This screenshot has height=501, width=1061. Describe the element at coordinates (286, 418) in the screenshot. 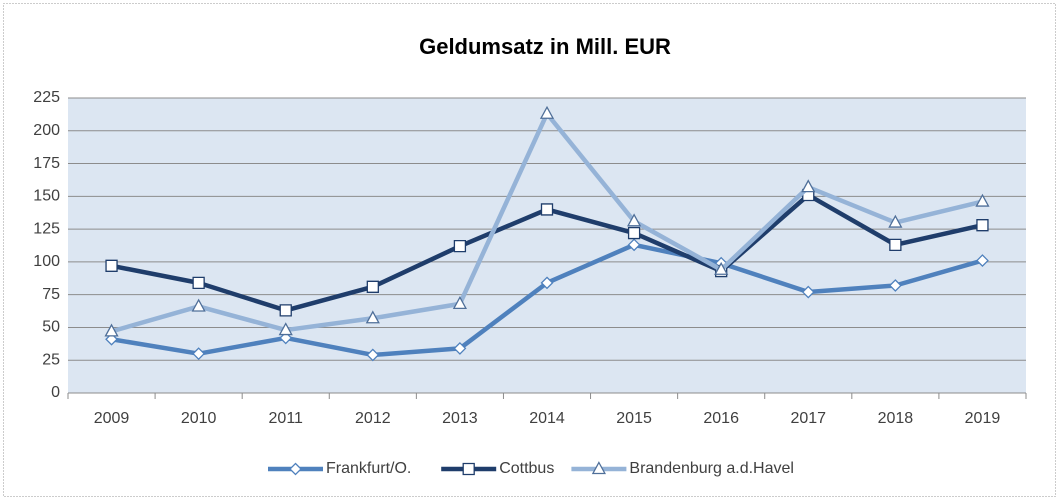

I see `x-tick-label: 2011` at that location.